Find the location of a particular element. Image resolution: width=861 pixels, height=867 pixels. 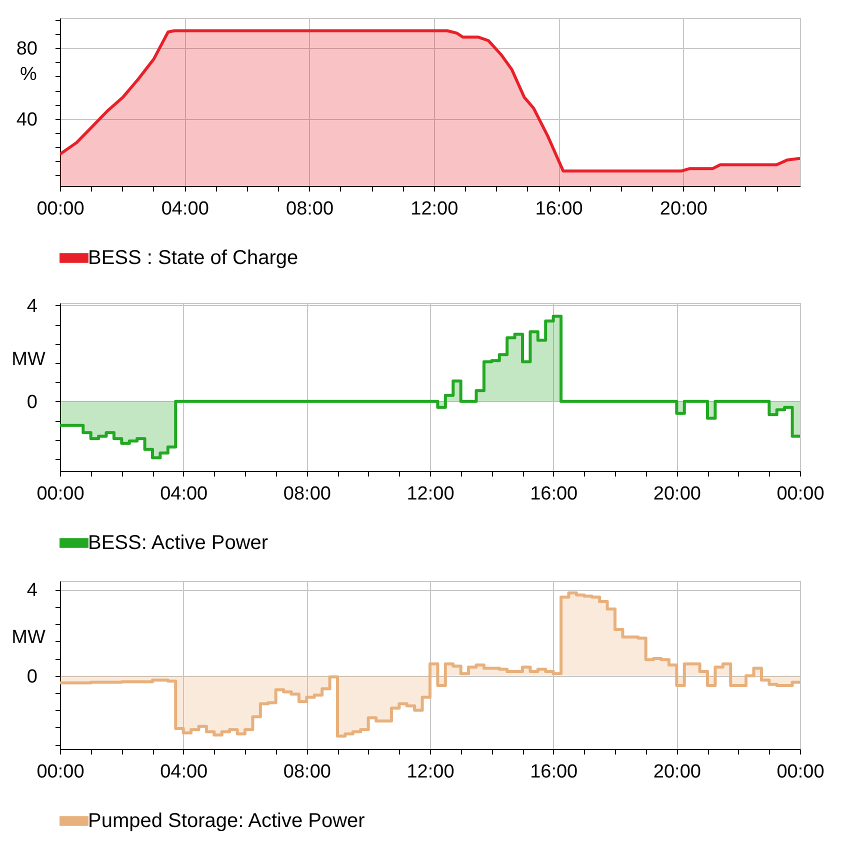

y-tick-label: 40 is located at coordinates (27, 119).